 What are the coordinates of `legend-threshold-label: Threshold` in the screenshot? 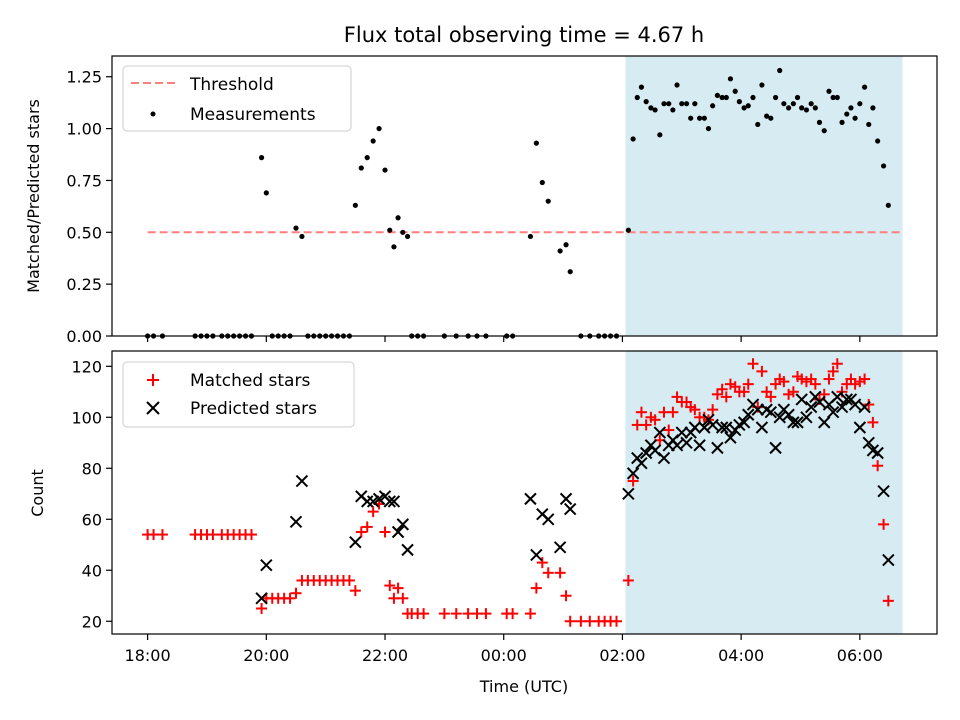 It's located at (231, 85).